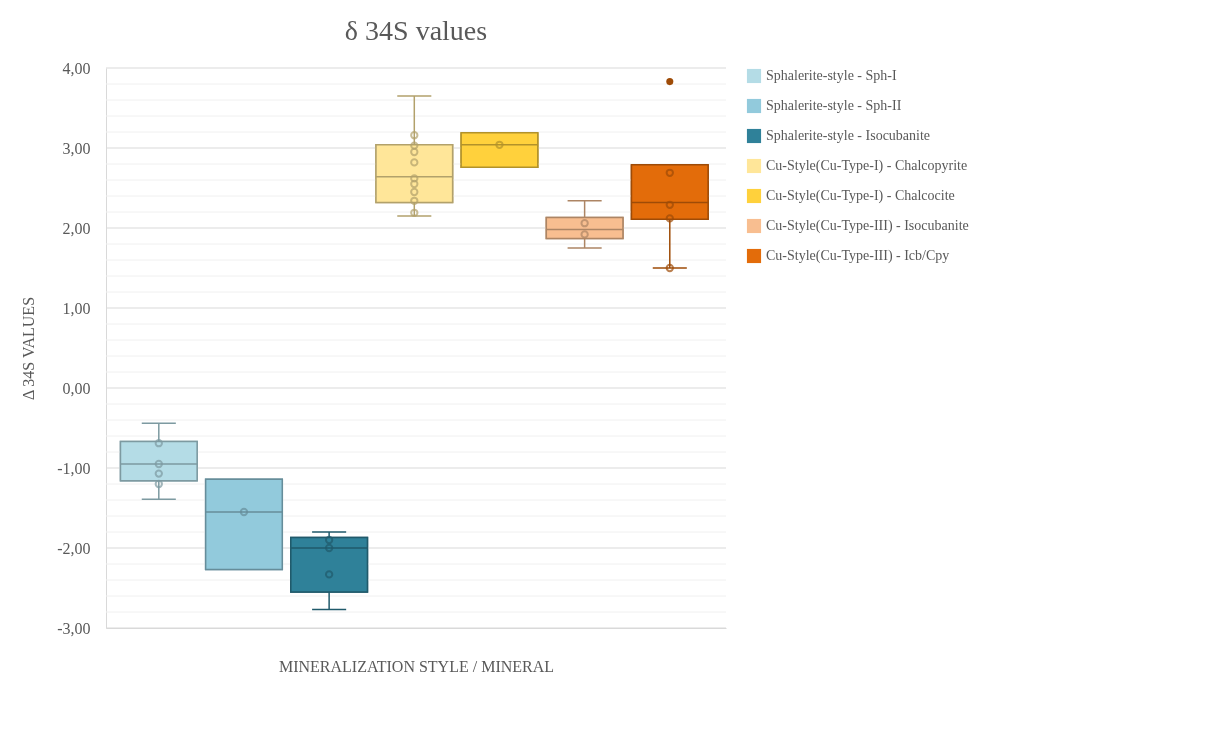 The width and height of the screenshot is (1214, 733). What do you see at coordinates (76, 388) in the screenshot?
I see `y-tick-label: 0,00` at bounding box center [76, 388].